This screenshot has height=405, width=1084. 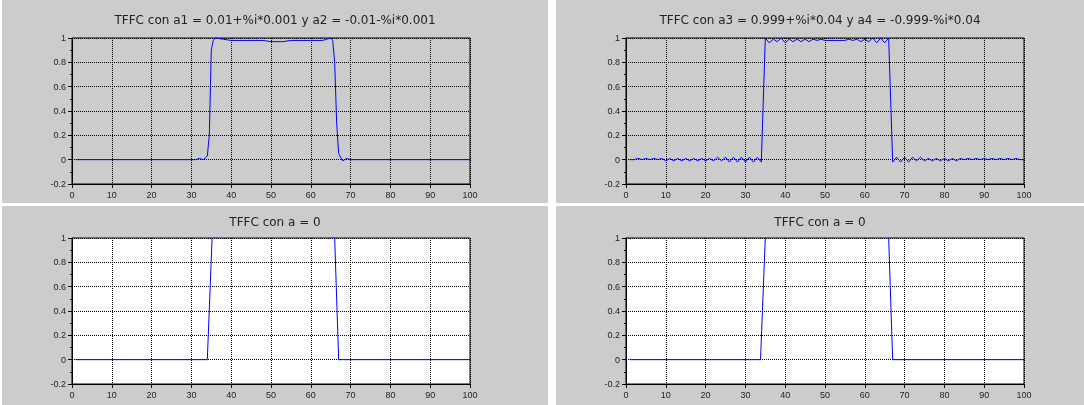 I want to click on chart-title: TFFC con a1 = 0.01+%i*0.001 y a2 = -0.01-%i*0.001, so click(x=274, y=20).